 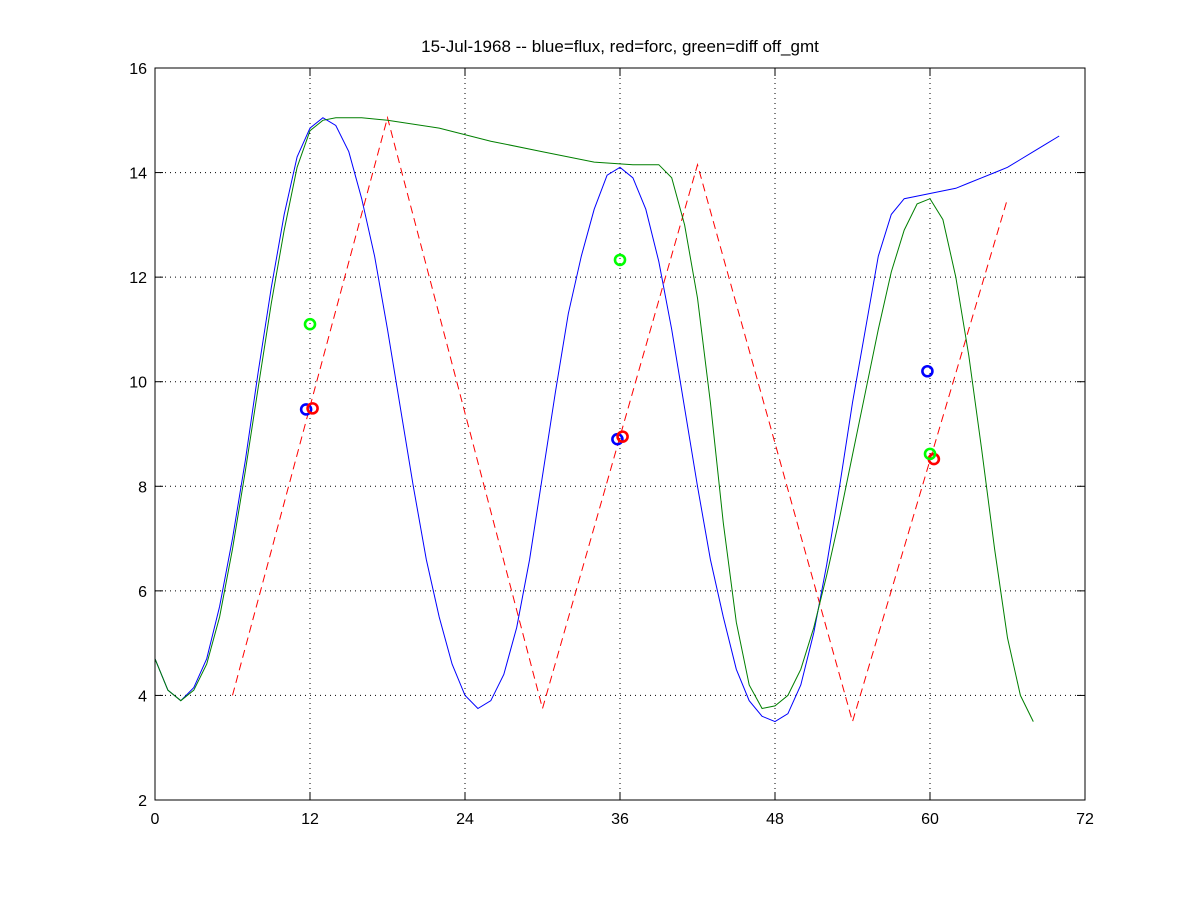 I want to click on marker-layer, so click(x=620, y=359).